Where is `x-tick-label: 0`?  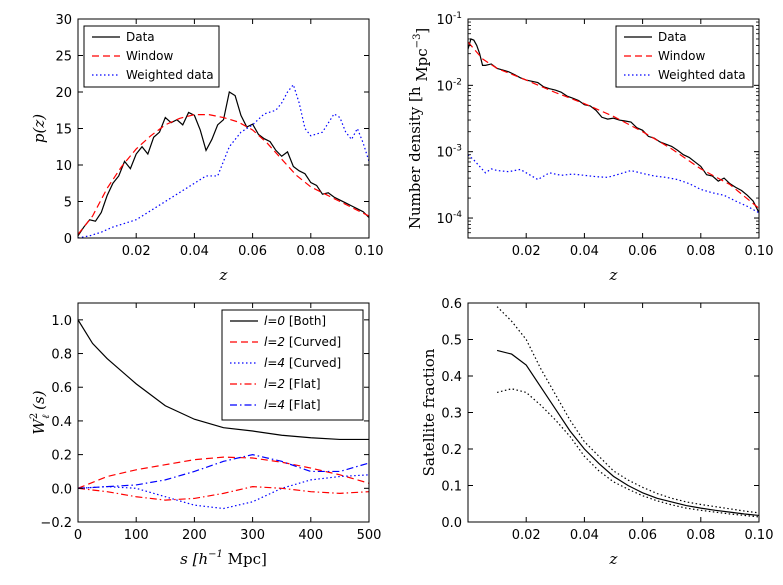
x-tick-label: 0 is located at coordinates (78, 535).